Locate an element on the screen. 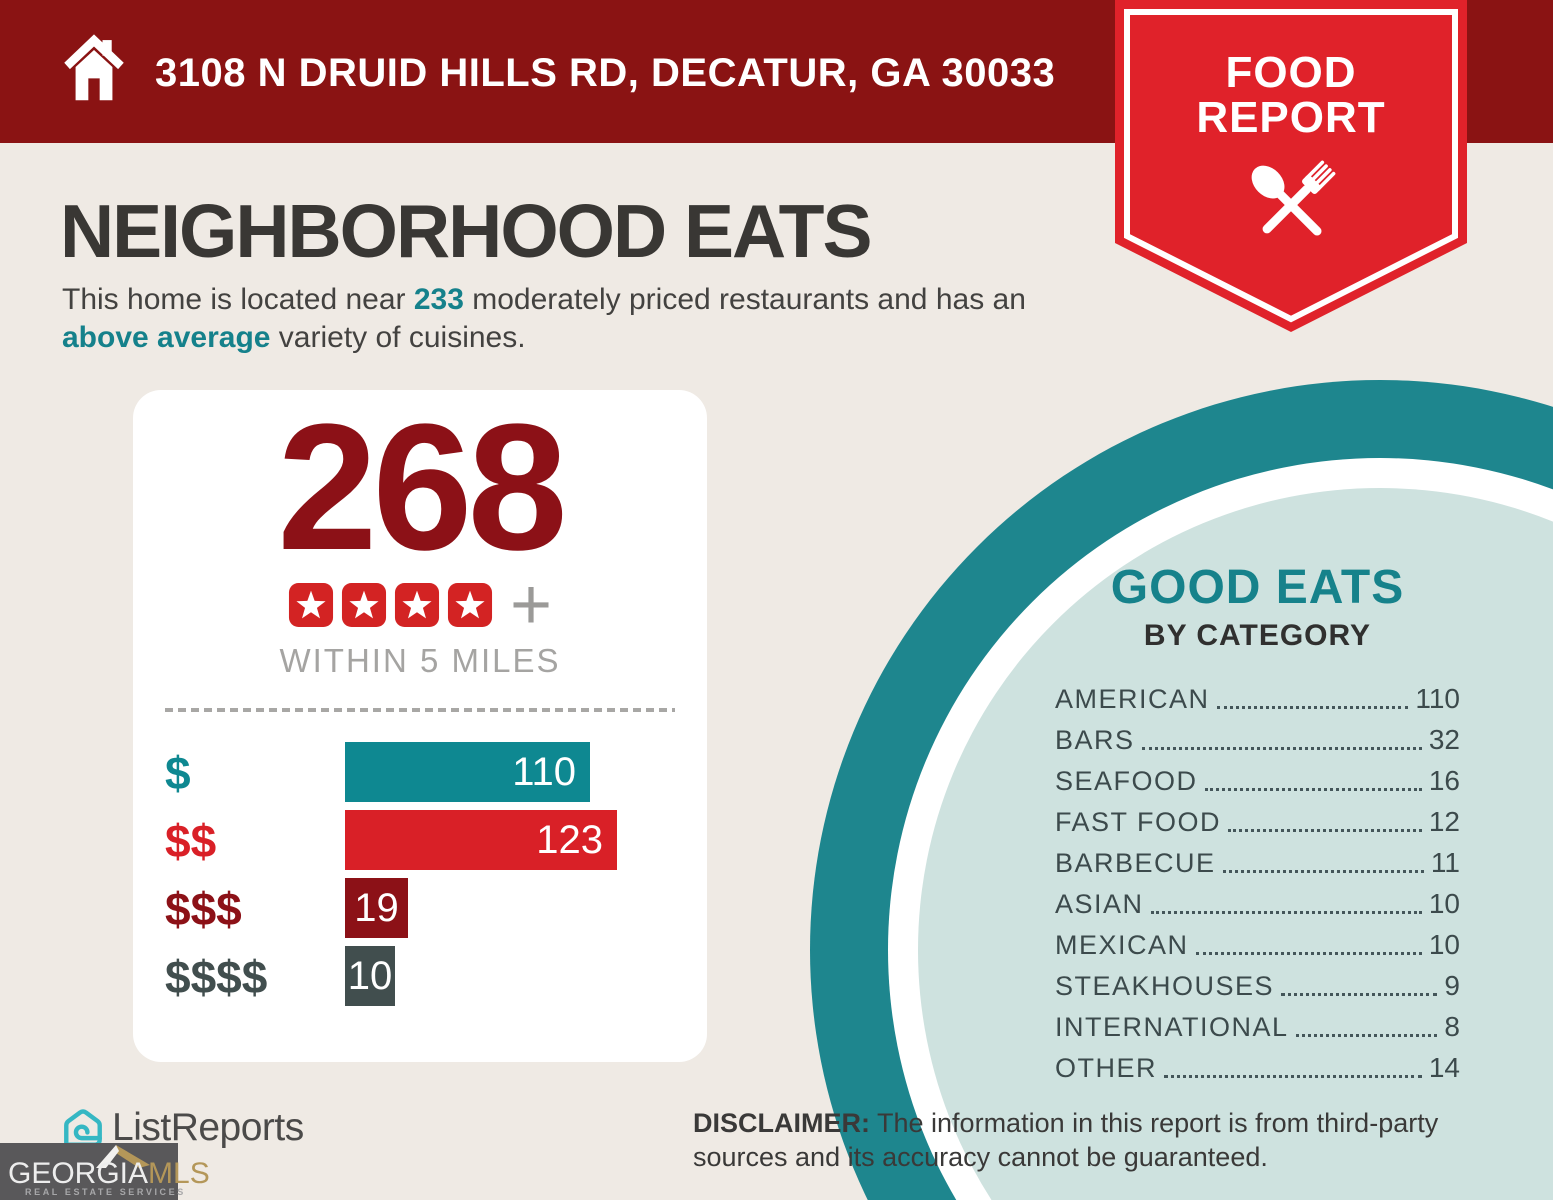 This screenshot has height=1200, width=1553. price-bar-row: $ 110 is located at coordinates (420, 772).